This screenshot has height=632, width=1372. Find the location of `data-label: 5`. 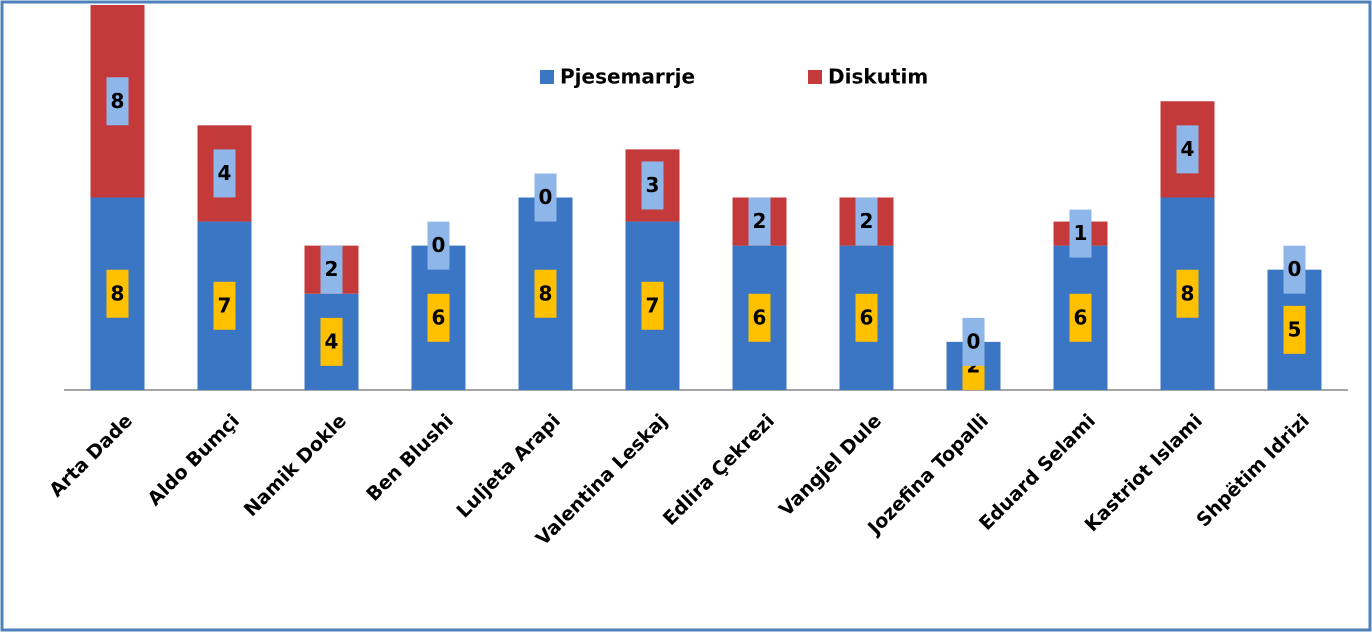

data-label: 5 is located at coordinates (1295, 329).